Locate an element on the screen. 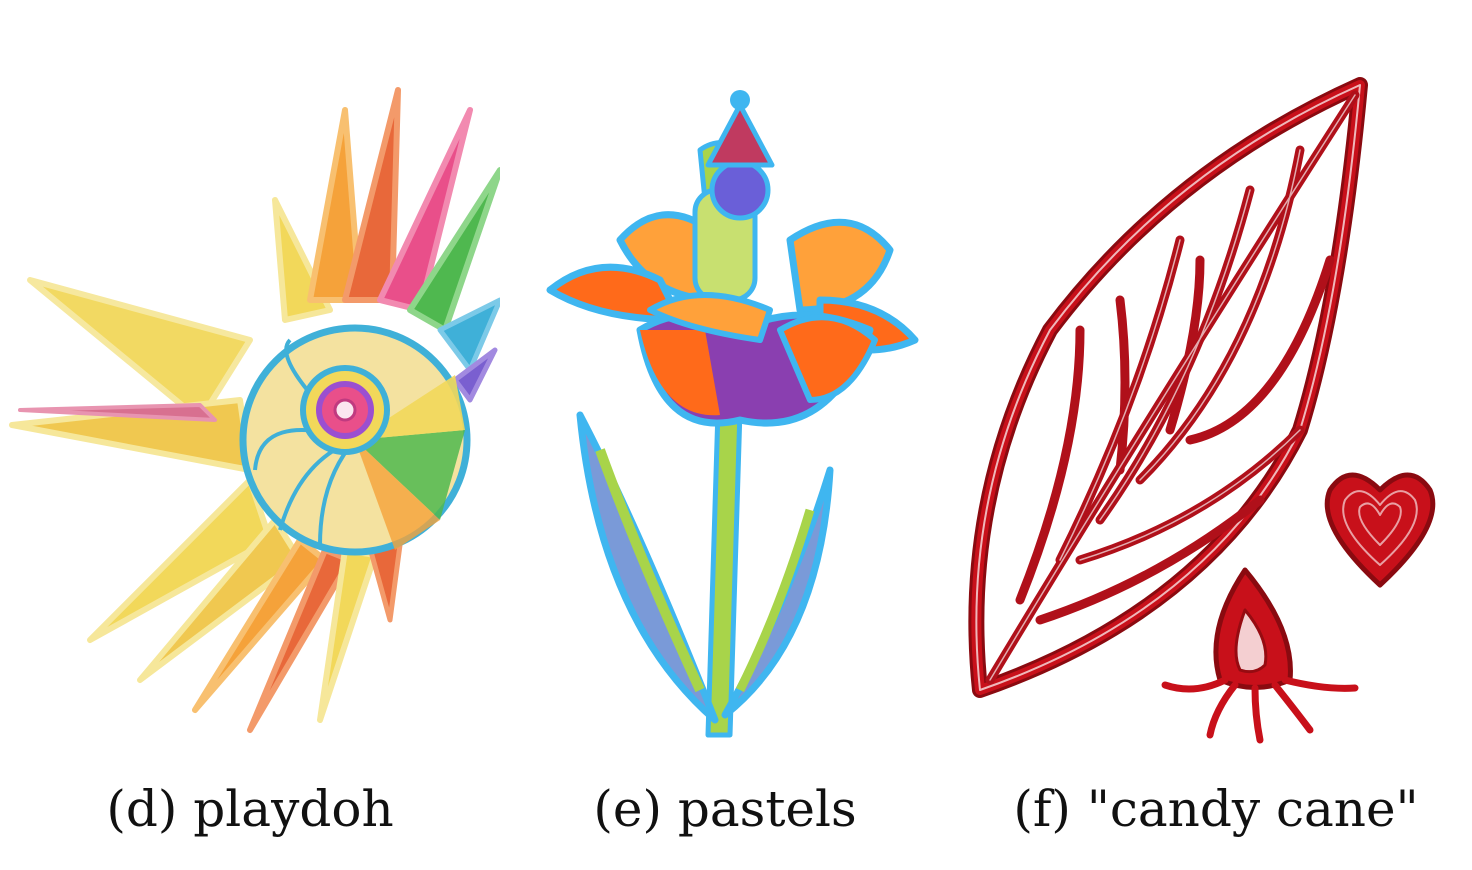 Image resolution: width=1472 pixels, height=870 pixels. caption-candy-cane: (f) "candy cane" is located at coordinates (1216, 809).